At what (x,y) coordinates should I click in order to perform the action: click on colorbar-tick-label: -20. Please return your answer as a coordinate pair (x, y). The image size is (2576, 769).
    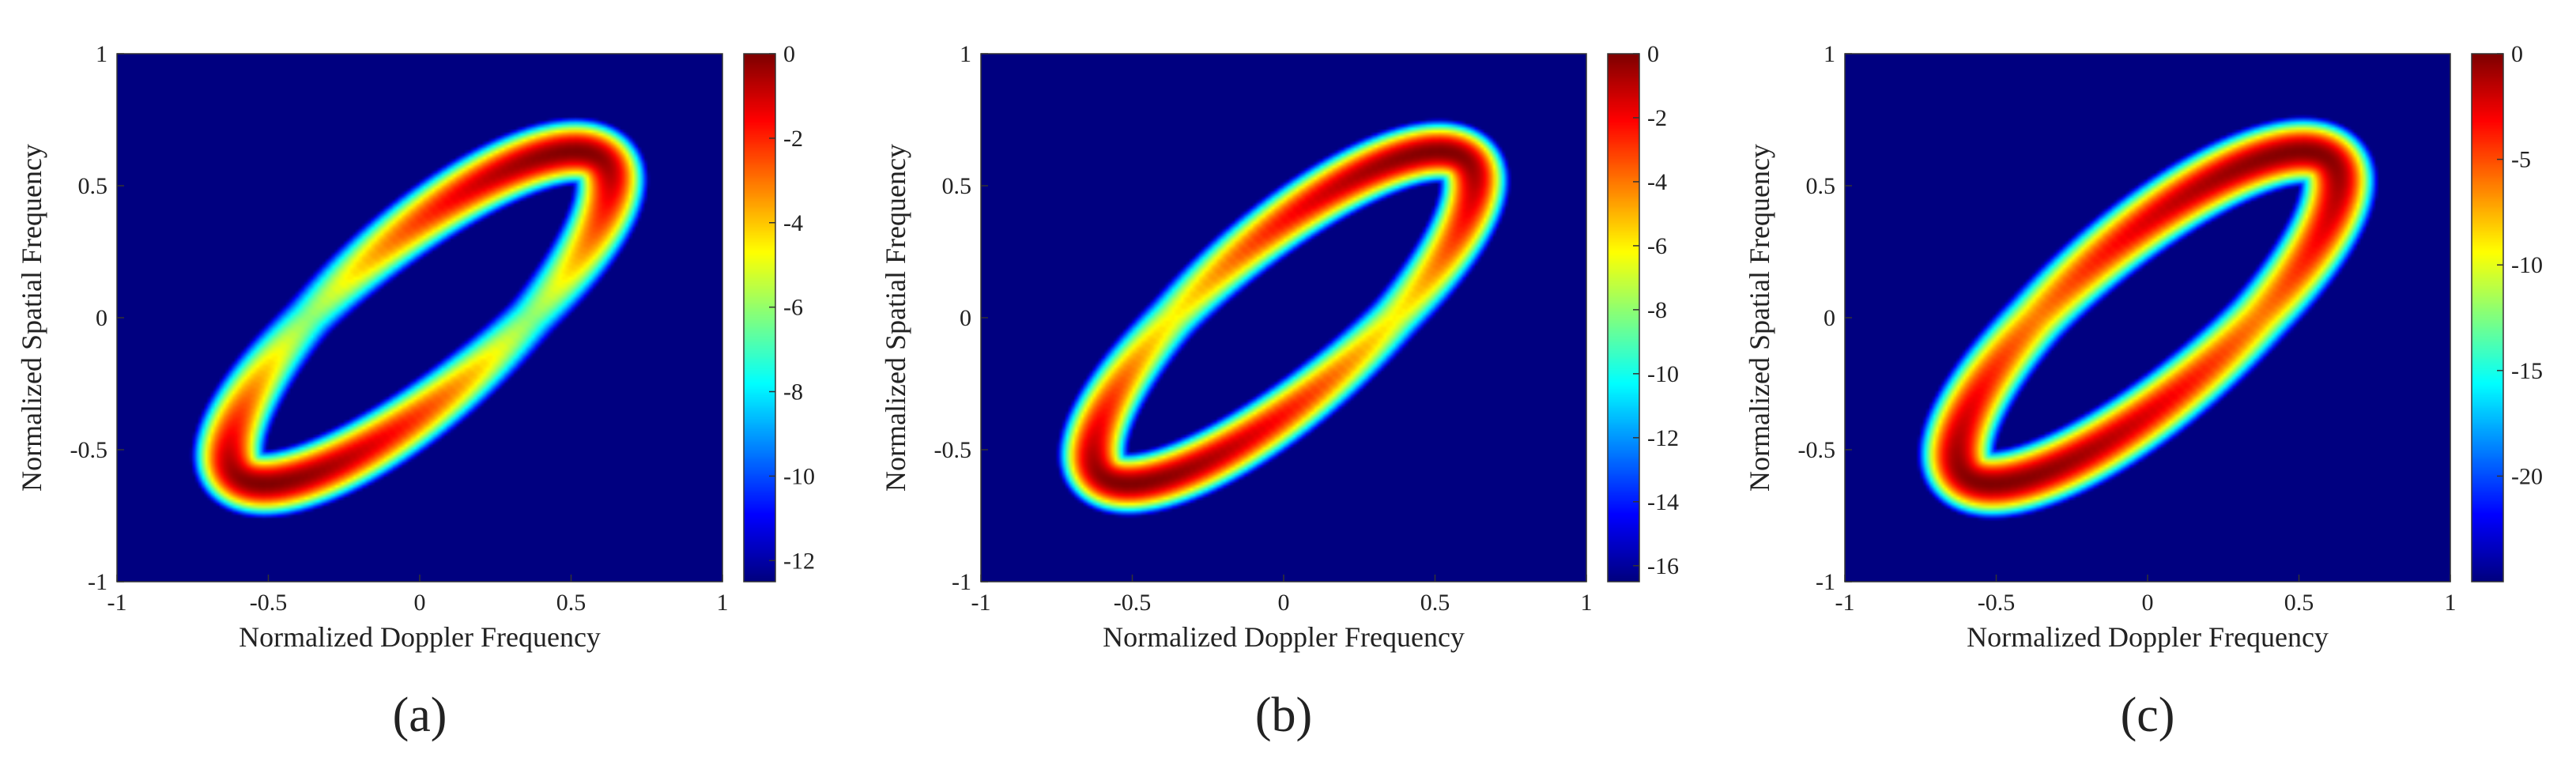
    Looking at the image, I should click on (2527, 476).